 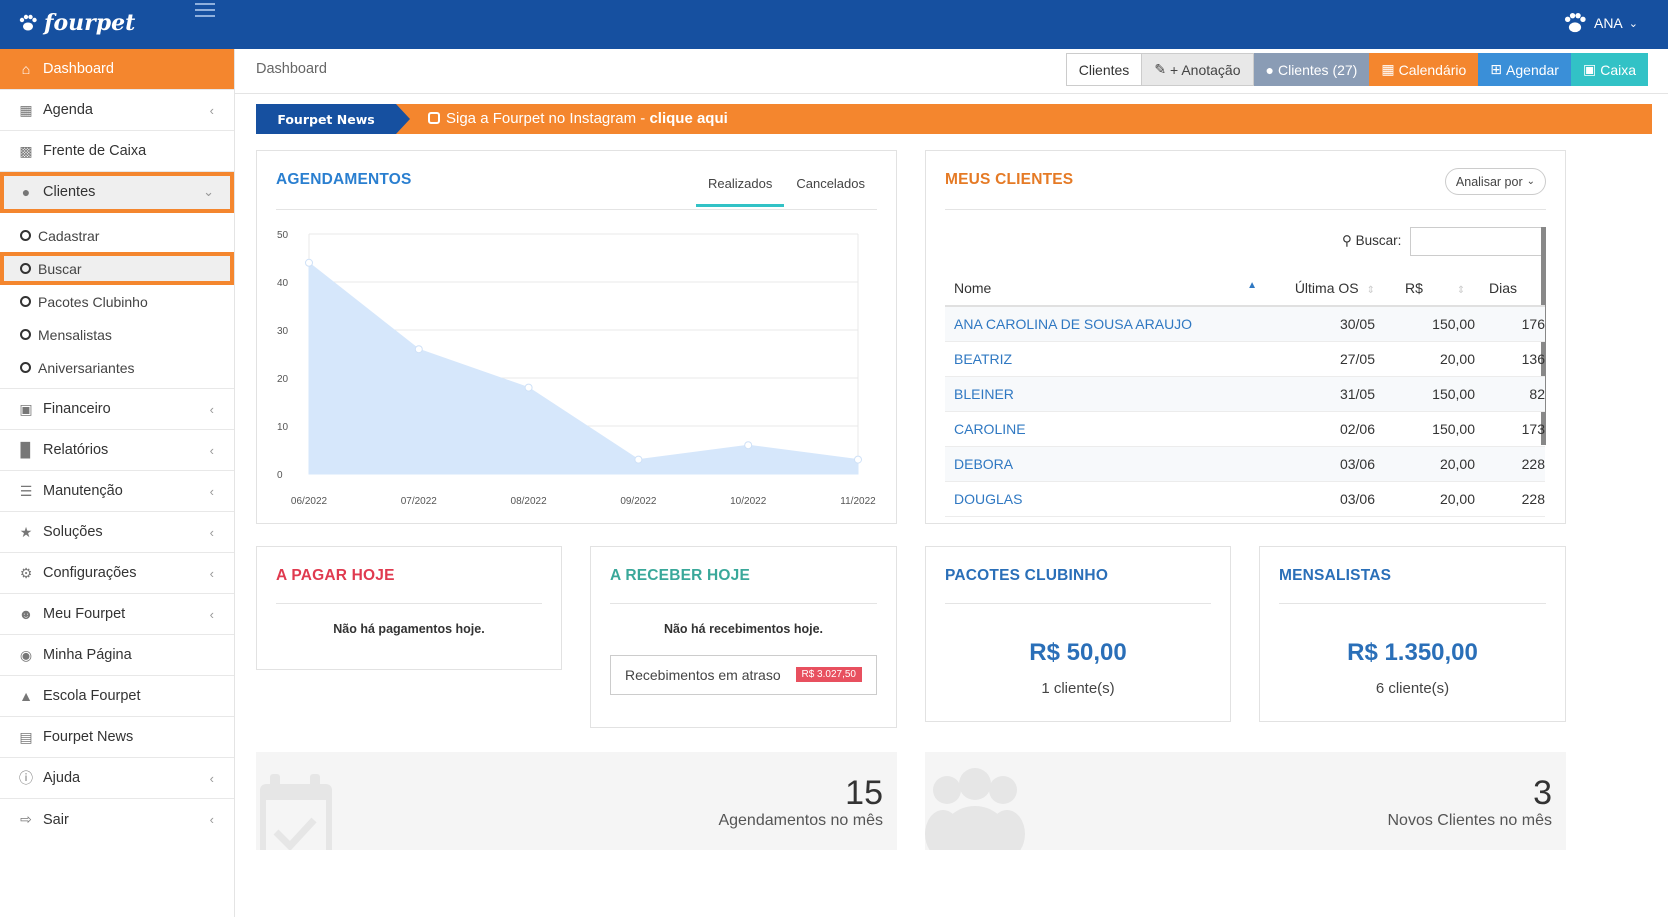 What do you see at coordinates (1357, 359) in the screenshot?
I see `cell-ultima-os: 27/05` at bounding box center [1357, 359].